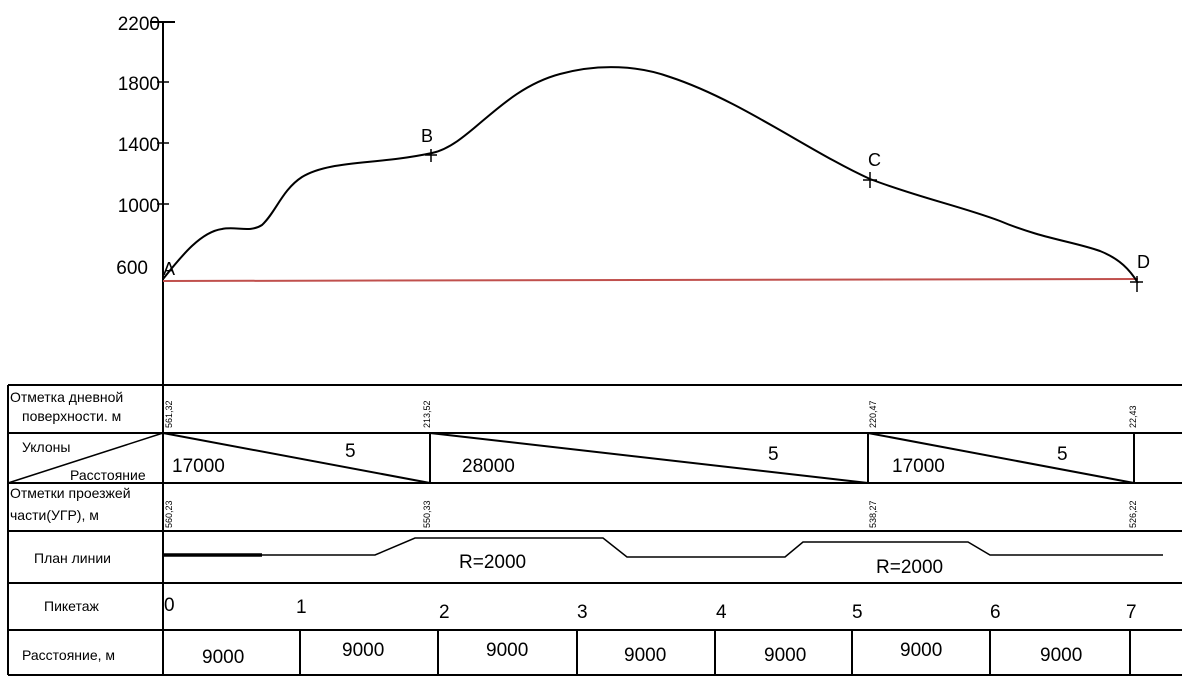  I want to click on slopes-row-title: Уклоны, so click(46, 447).